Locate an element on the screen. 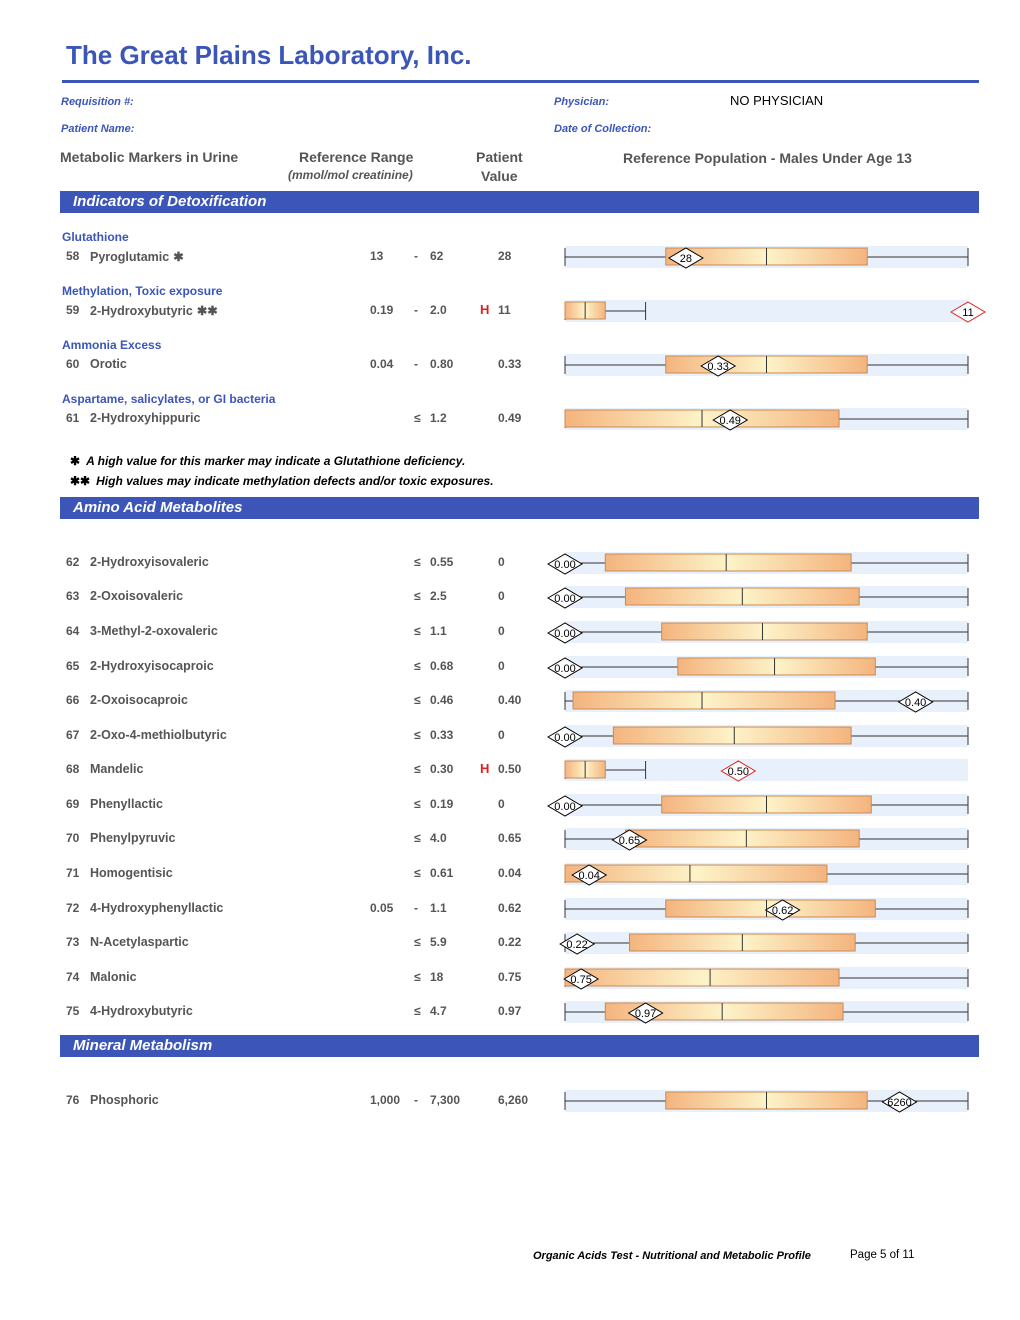 This screenshot has width=1020, height=1320. marker-number: 73 is located at coordinates (73, 942).